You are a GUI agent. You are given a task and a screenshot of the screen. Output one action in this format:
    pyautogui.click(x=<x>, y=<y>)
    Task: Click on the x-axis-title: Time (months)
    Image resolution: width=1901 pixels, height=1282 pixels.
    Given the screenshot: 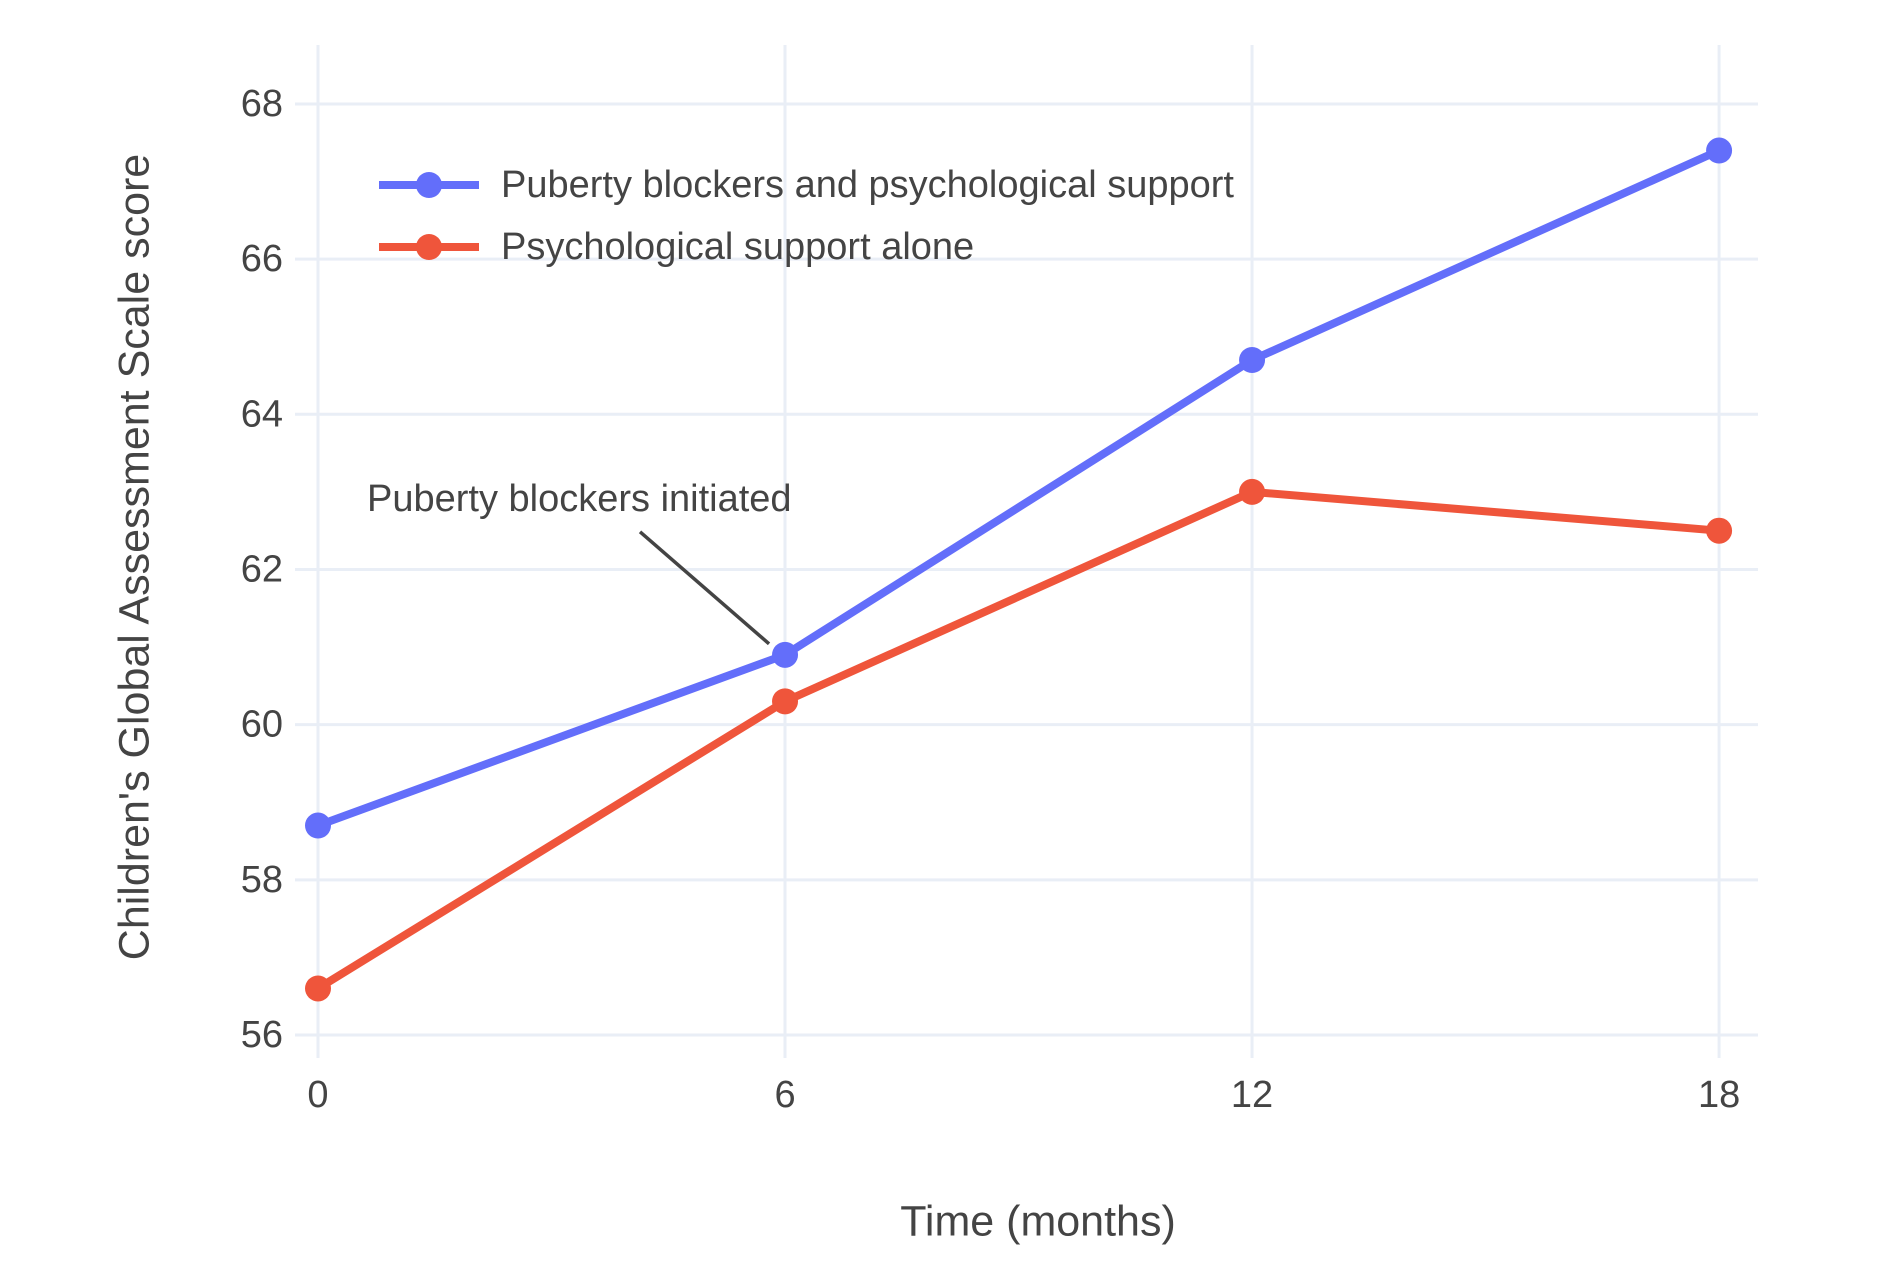 What is the action you would take?
    pyautogui.click(x=1038, y=1221)
    